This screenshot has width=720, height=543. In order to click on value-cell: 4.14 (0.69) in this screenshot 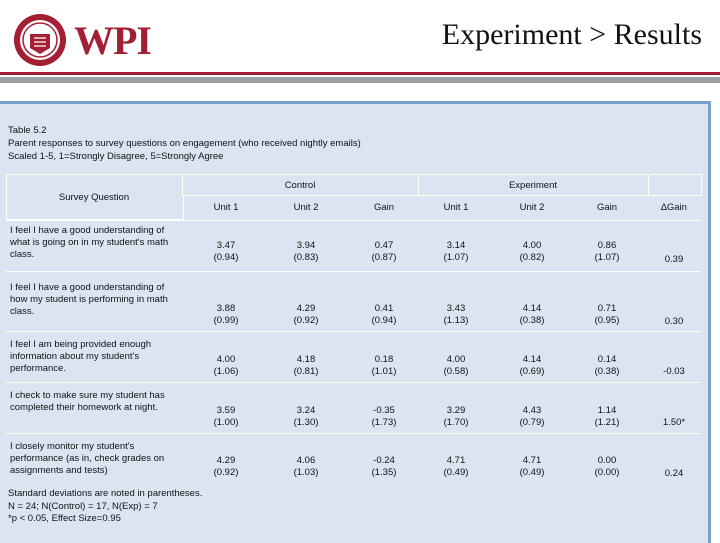, I will do `click(532, 366)`.